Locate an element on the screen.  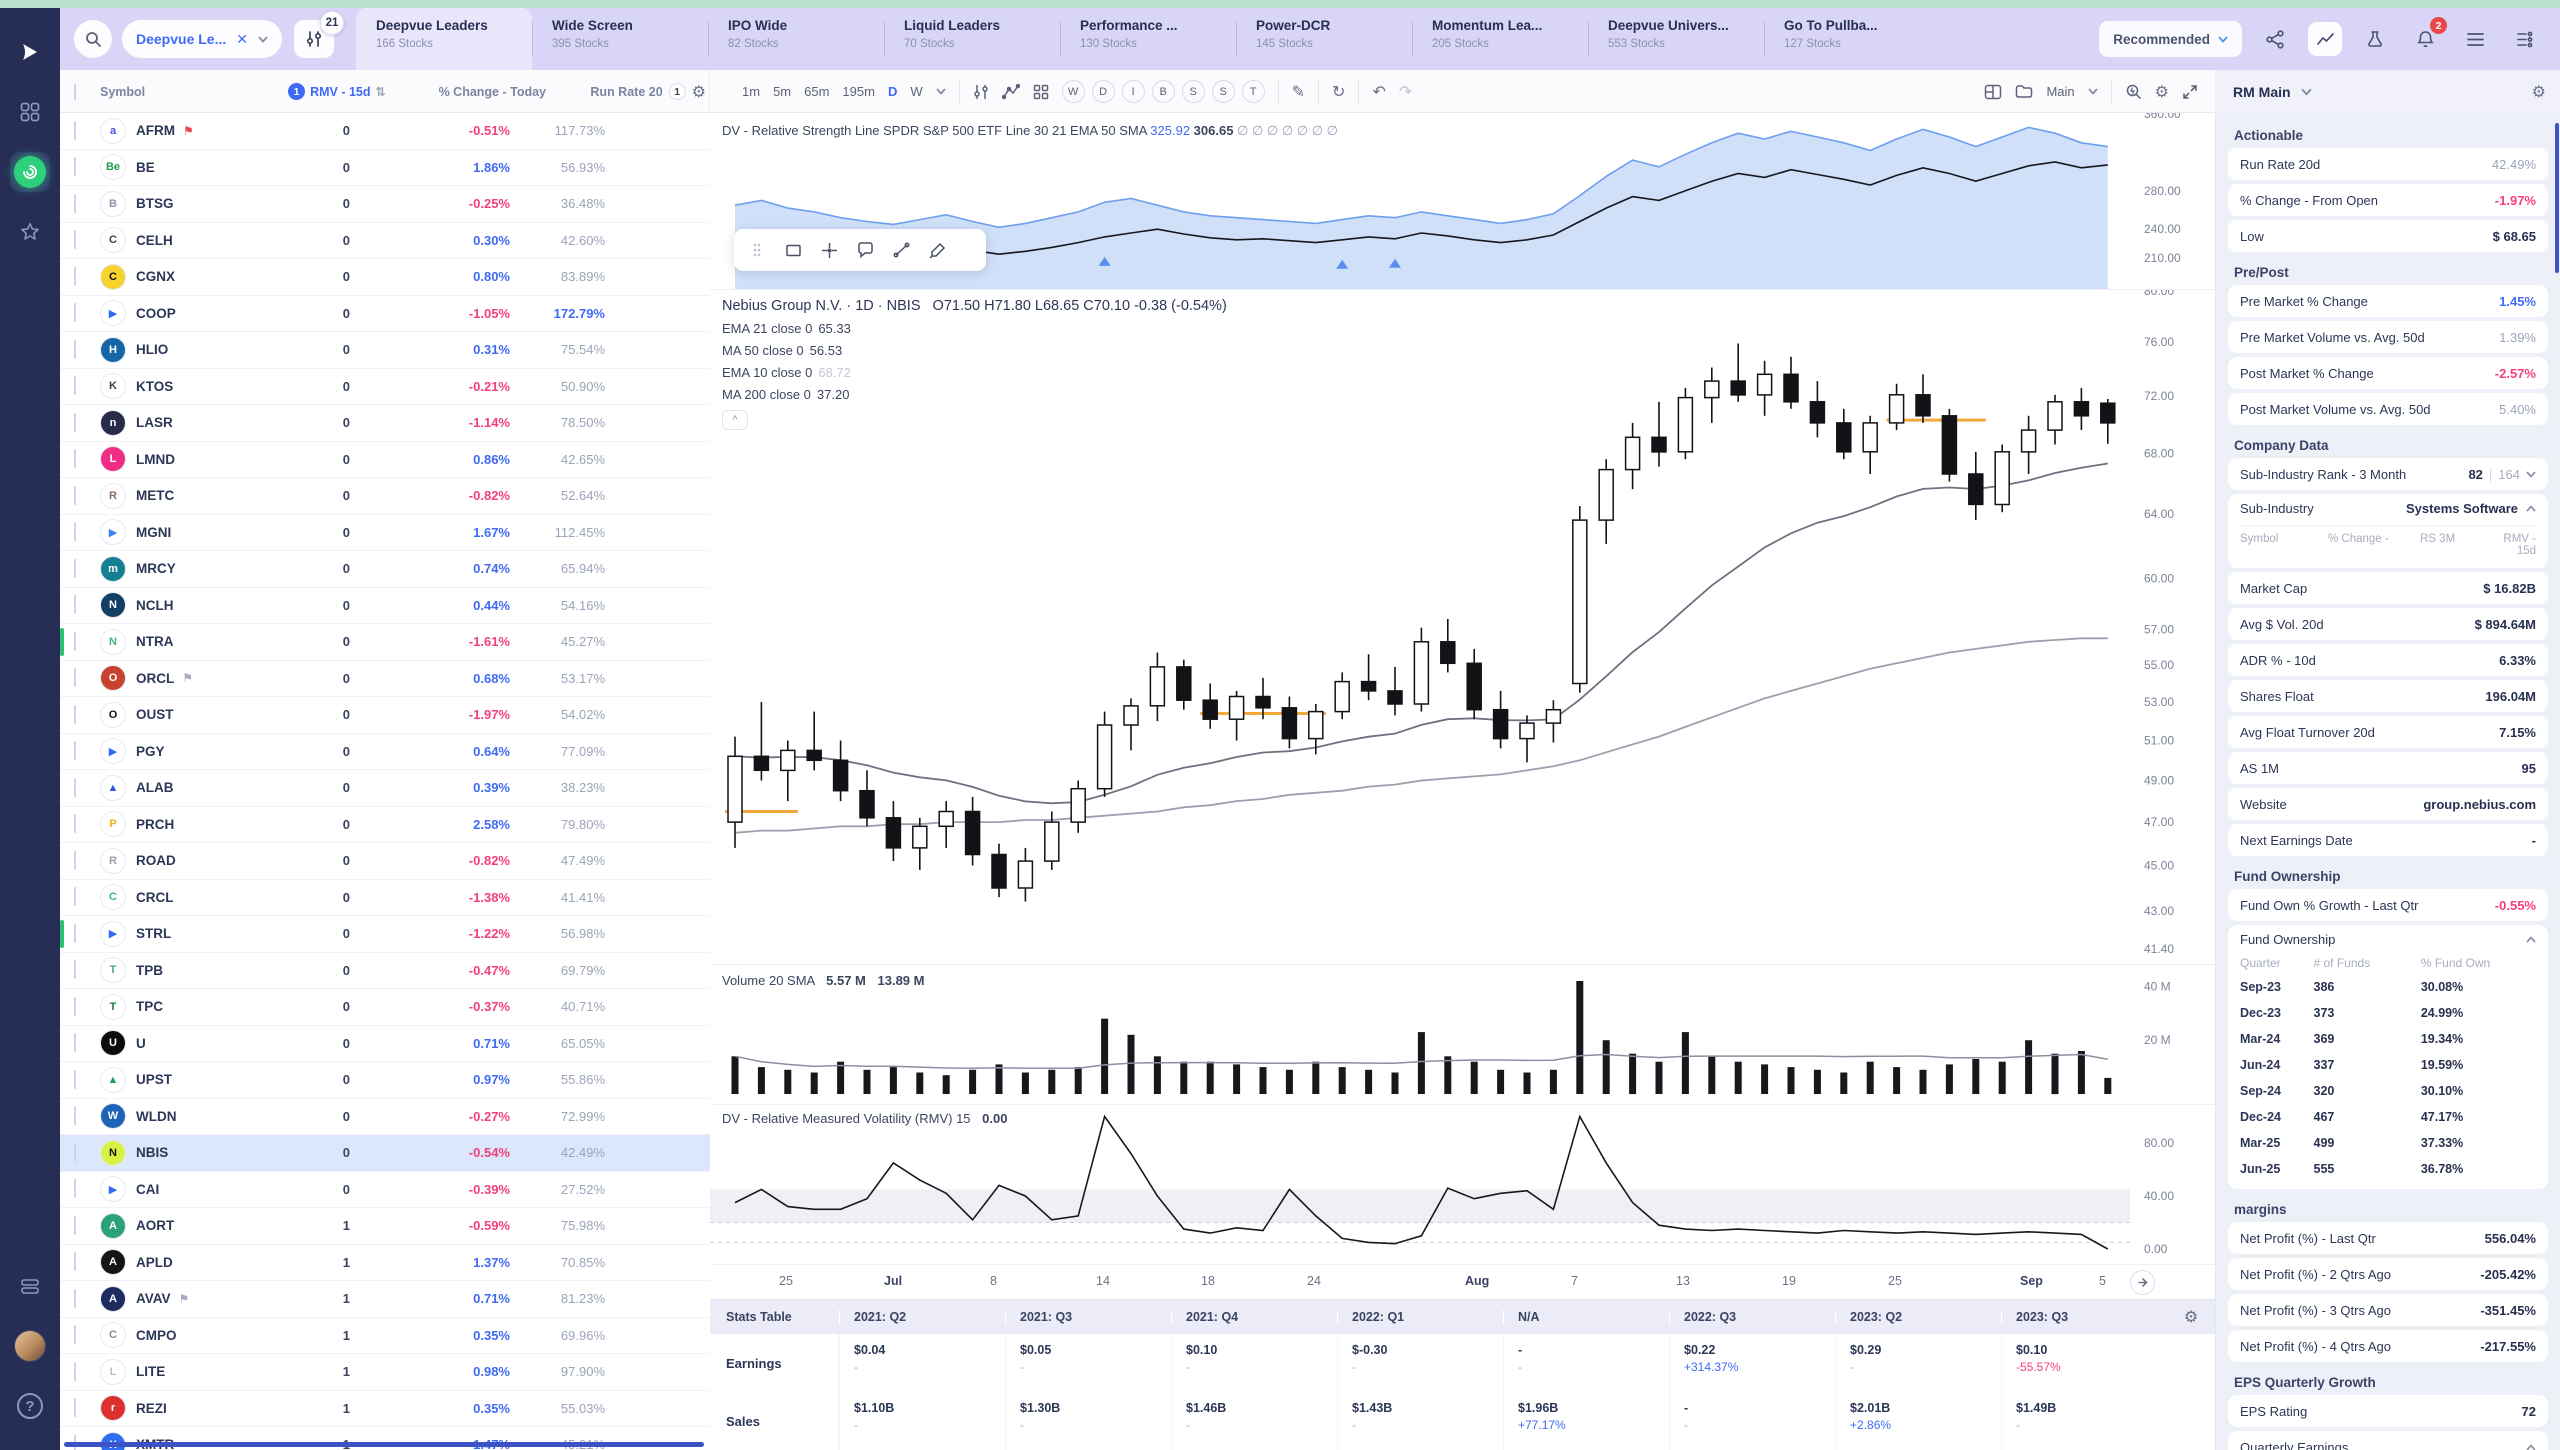
ticker-symbol: CELH is located at coordinates (154, 240).